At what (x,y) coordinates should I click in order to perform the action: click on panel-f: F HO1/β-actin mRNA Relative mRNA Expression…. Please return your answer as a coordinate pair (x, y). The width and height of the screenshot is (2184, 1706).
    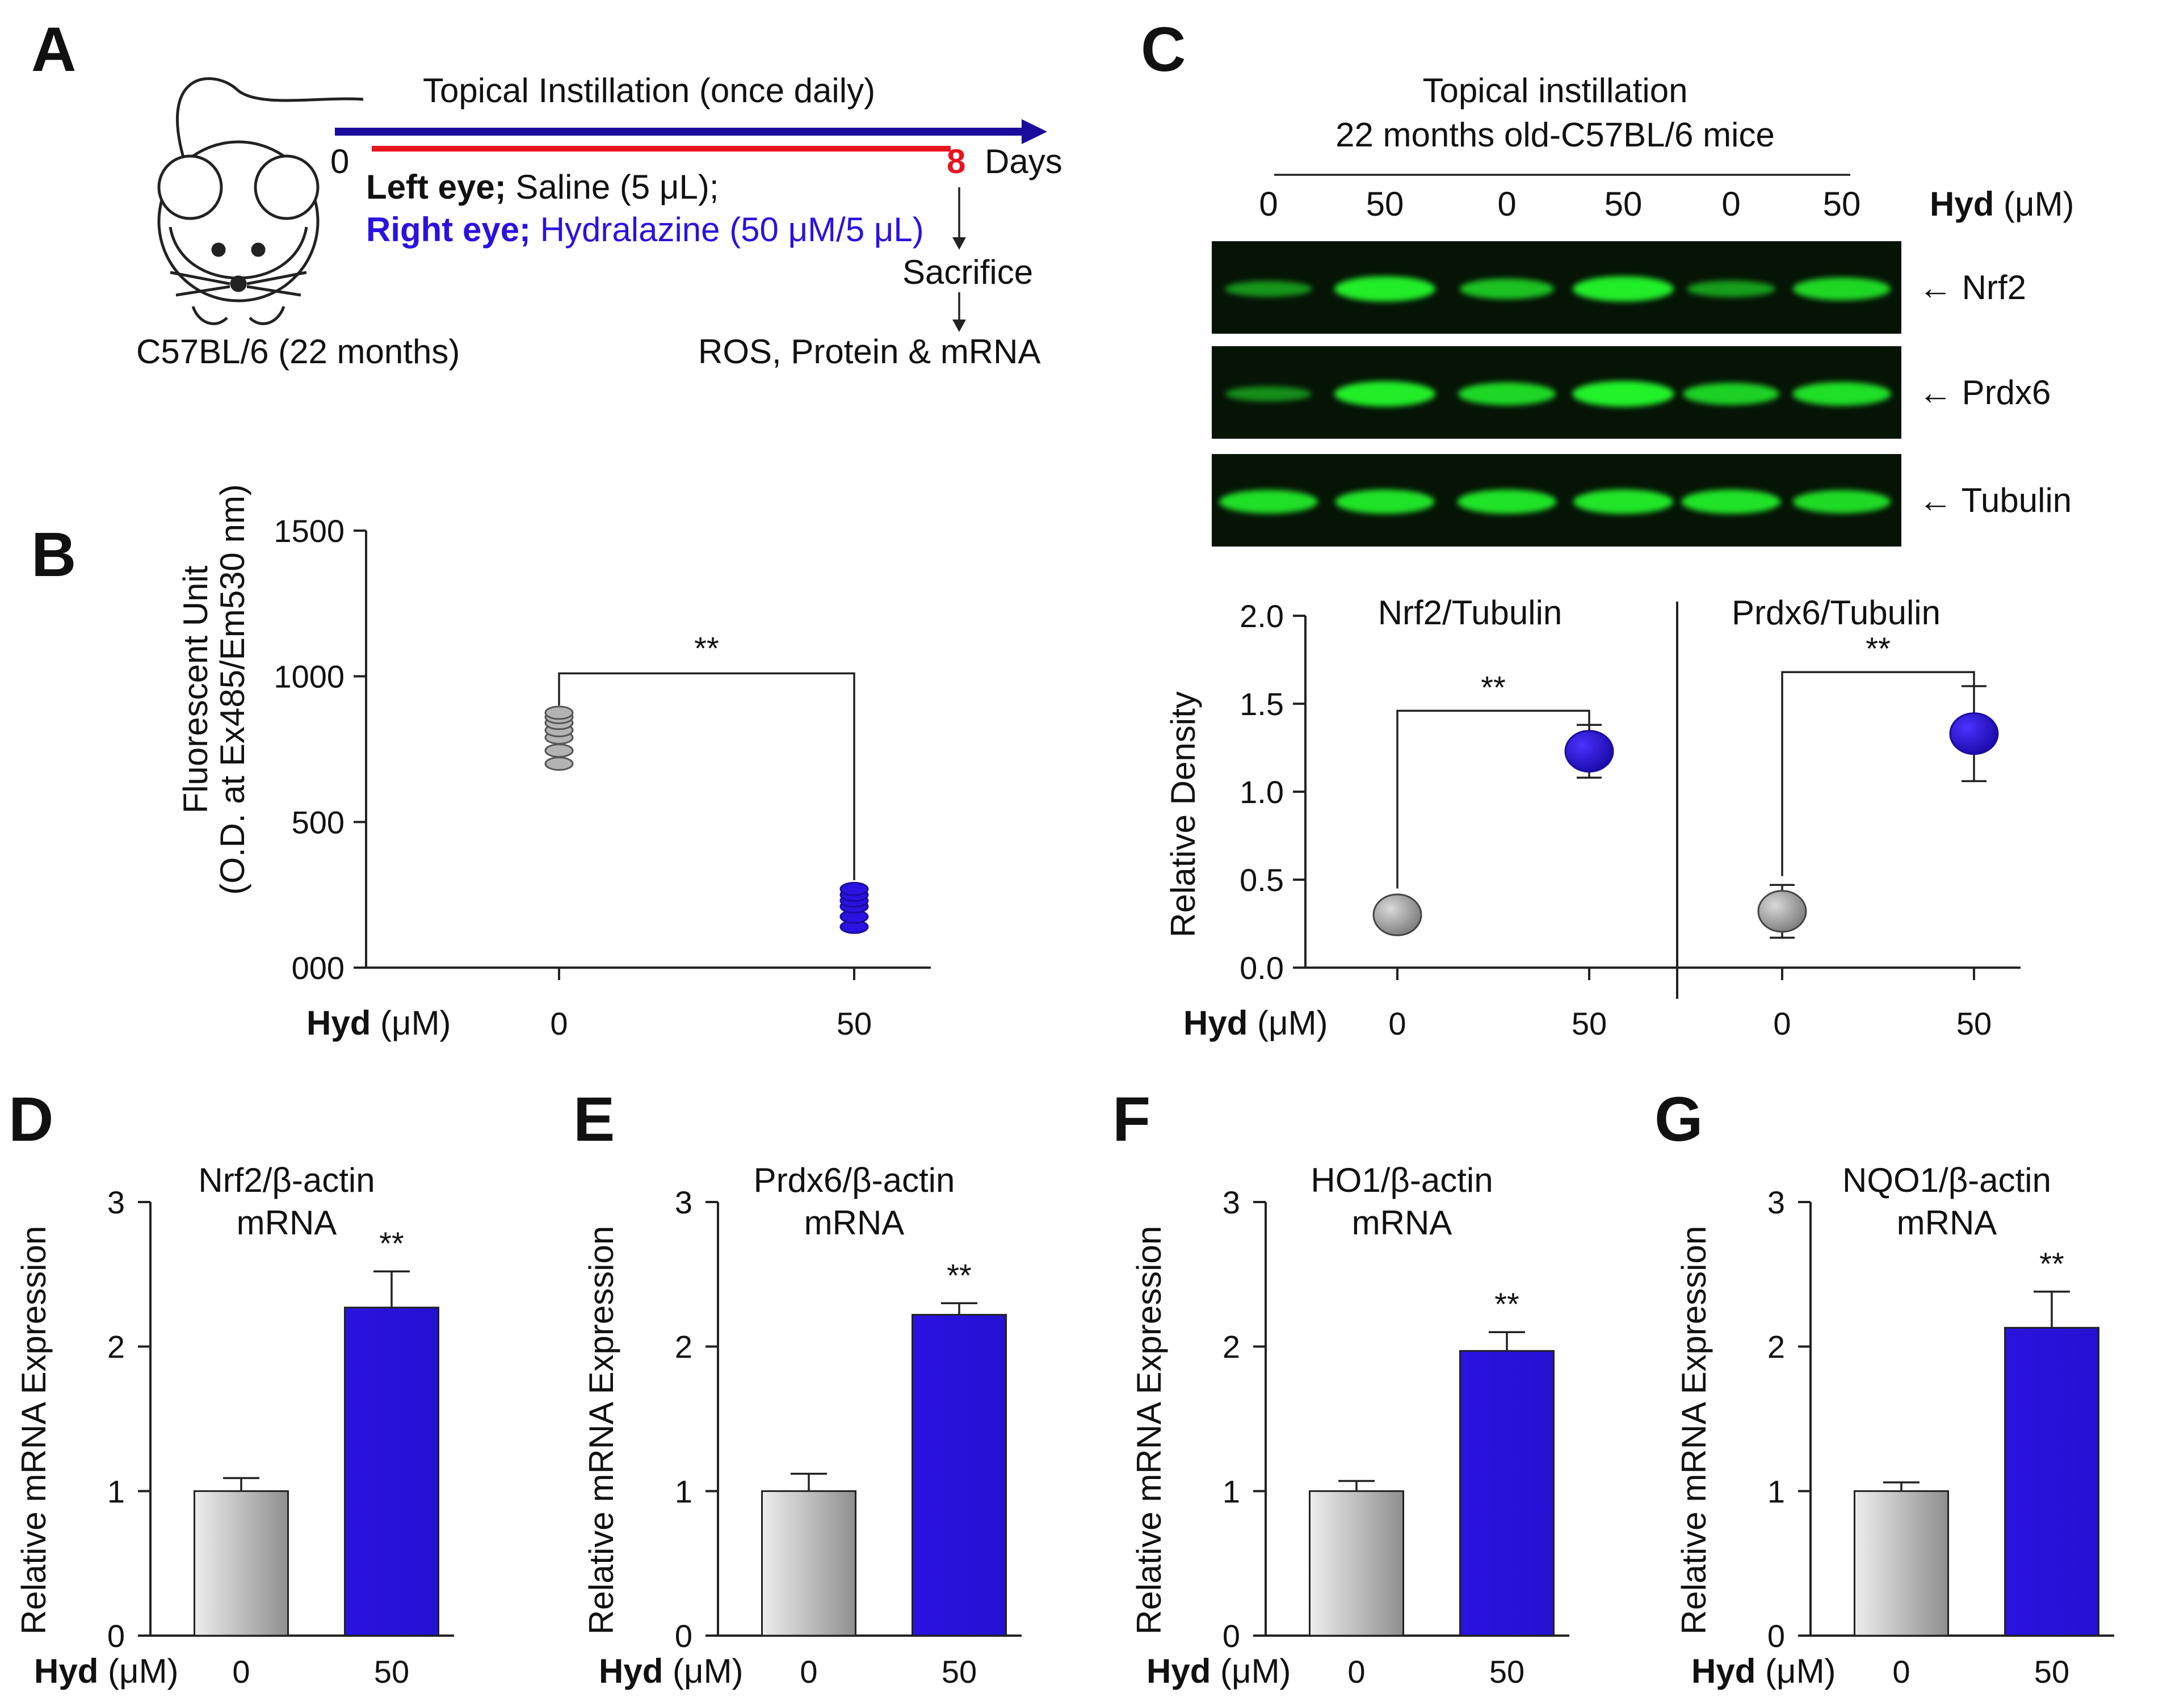
    Looking at the image, I should click on (1340, 1387).